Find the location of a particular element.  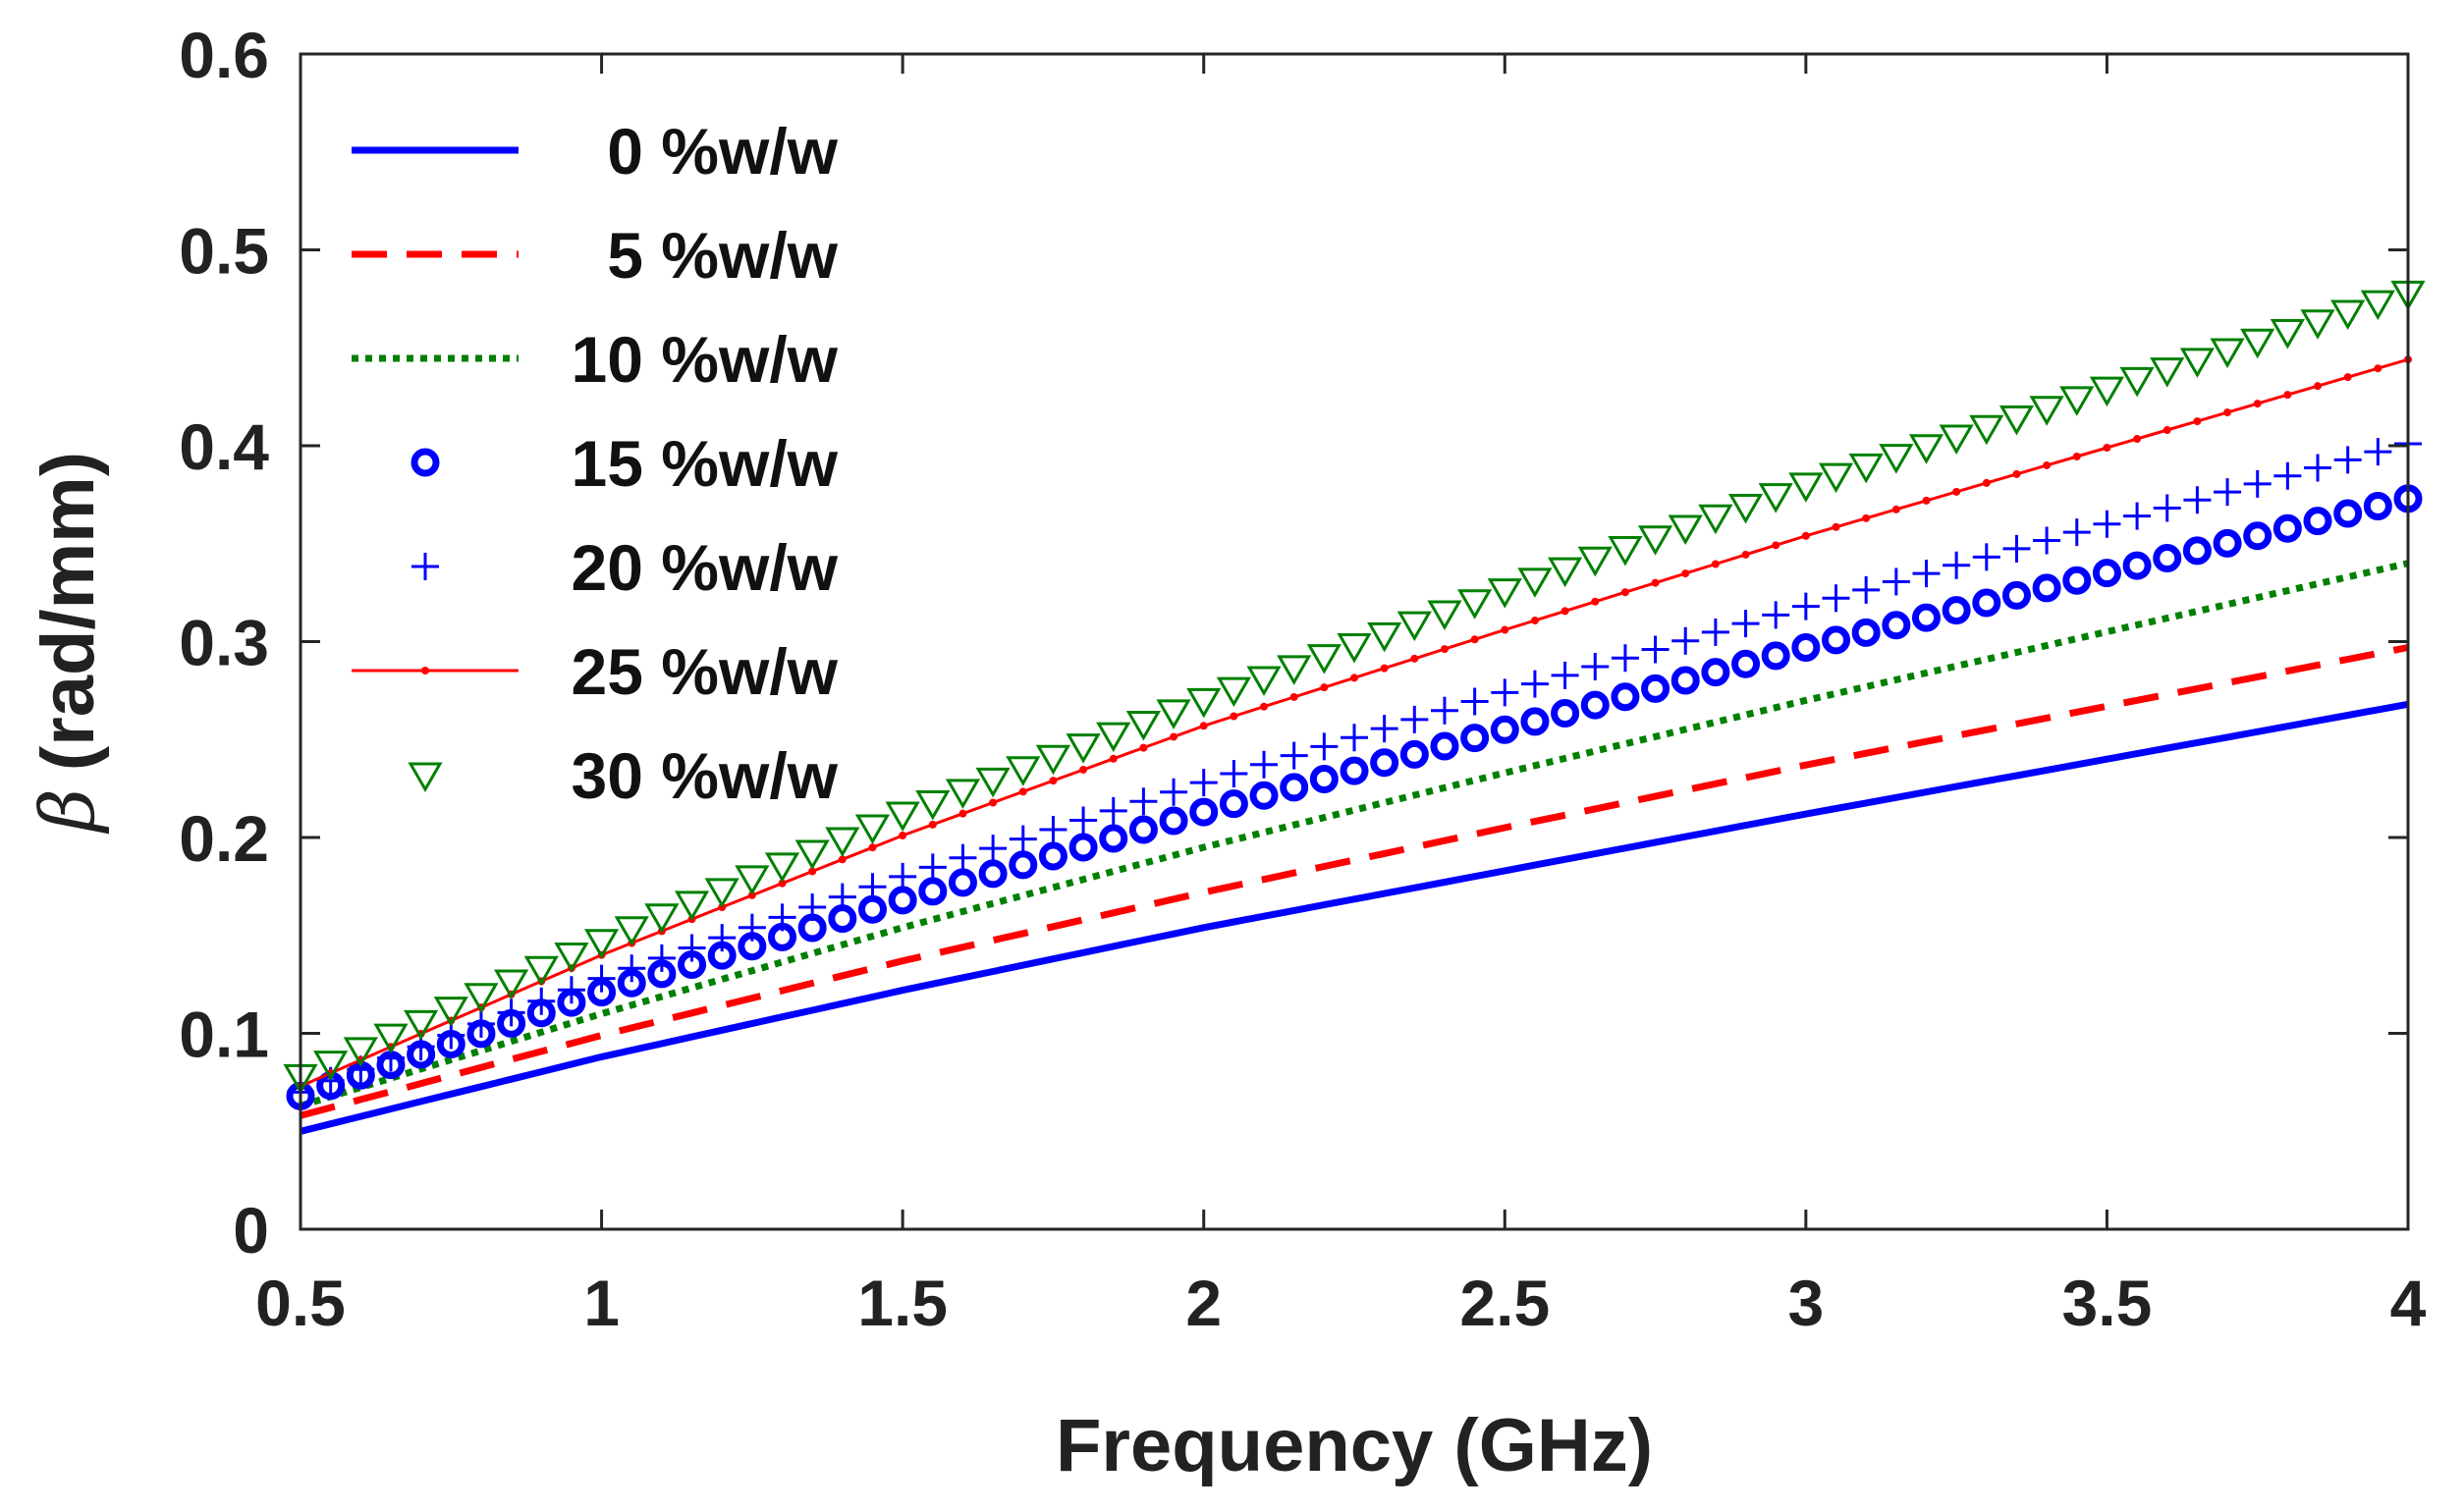

legend-entry: 10 %w/w is located at coordinates (596, 360).